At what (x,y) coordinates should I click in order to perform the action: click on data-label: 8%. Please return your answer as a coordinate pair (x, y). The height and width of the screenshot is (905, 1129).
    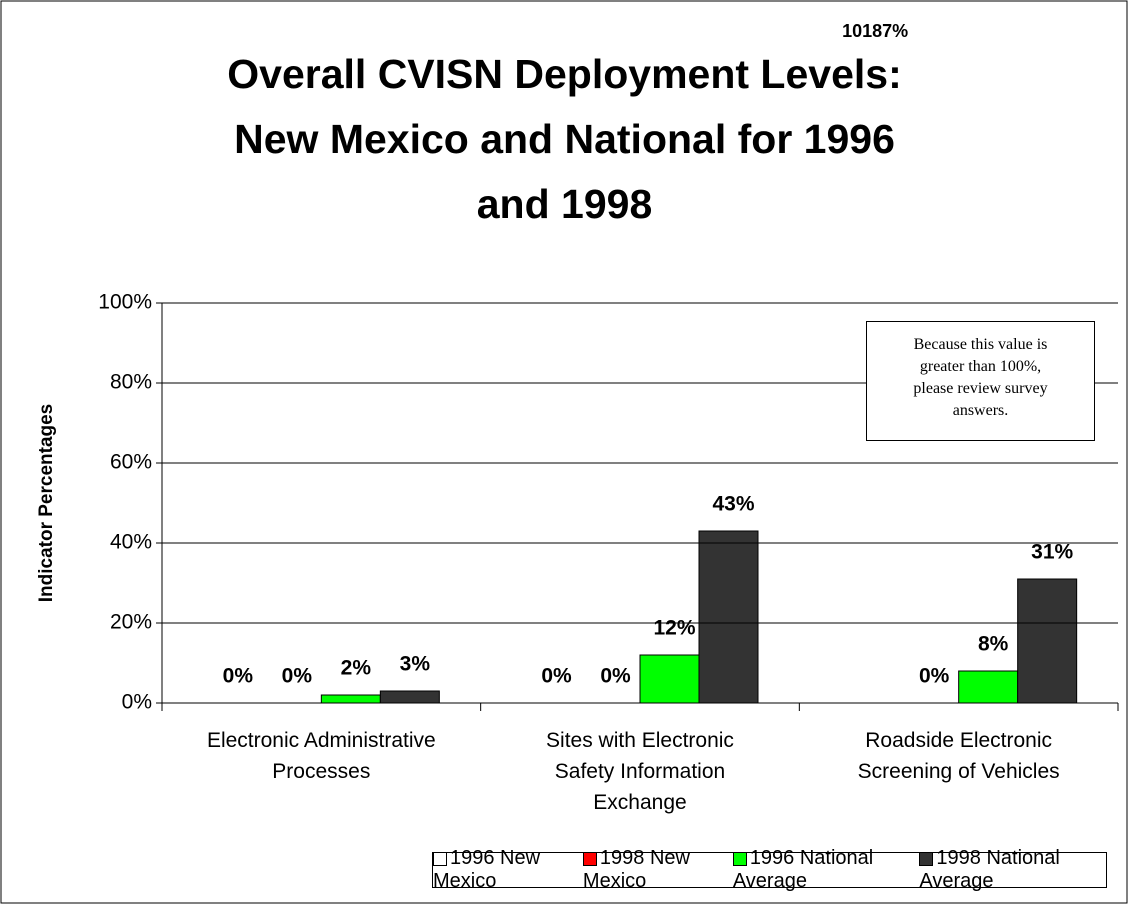
    Looking at the image, I should click on (993, 644).